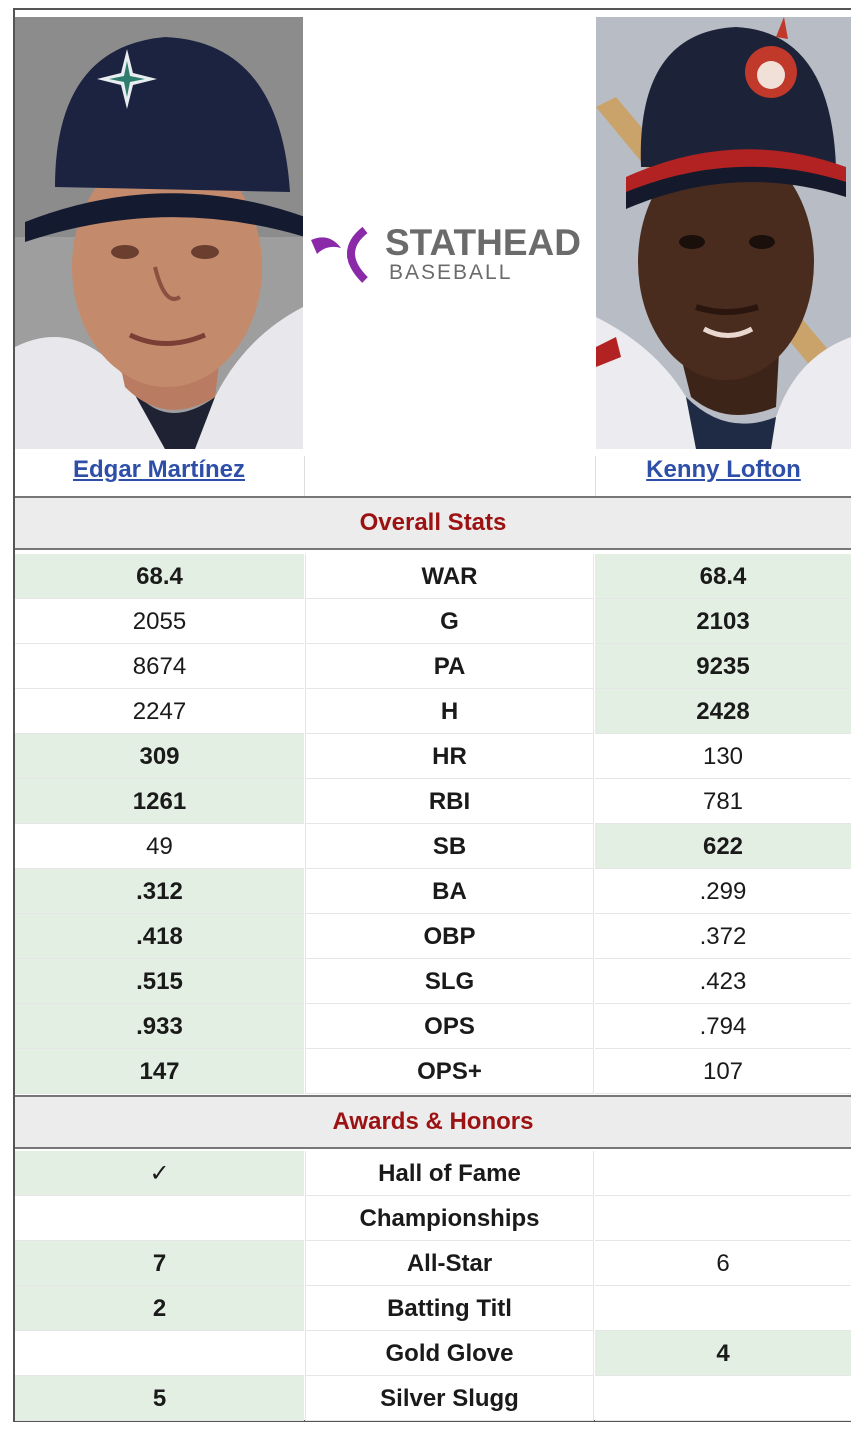 The width and height of the screenshot is (864, 1432). Describe the element at coordinates (449, 621) in the screenshot. I see `stat-label: G` at that location.